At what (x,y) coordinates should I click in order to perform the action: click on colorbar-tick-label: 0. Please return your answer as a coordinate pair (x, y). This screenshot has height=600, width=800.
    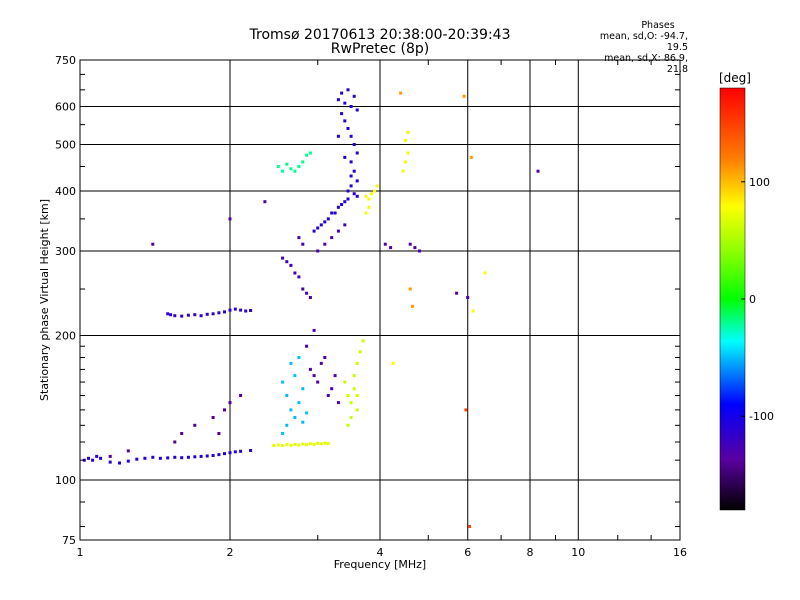
    Looking at the image, I should click on (752, 299).